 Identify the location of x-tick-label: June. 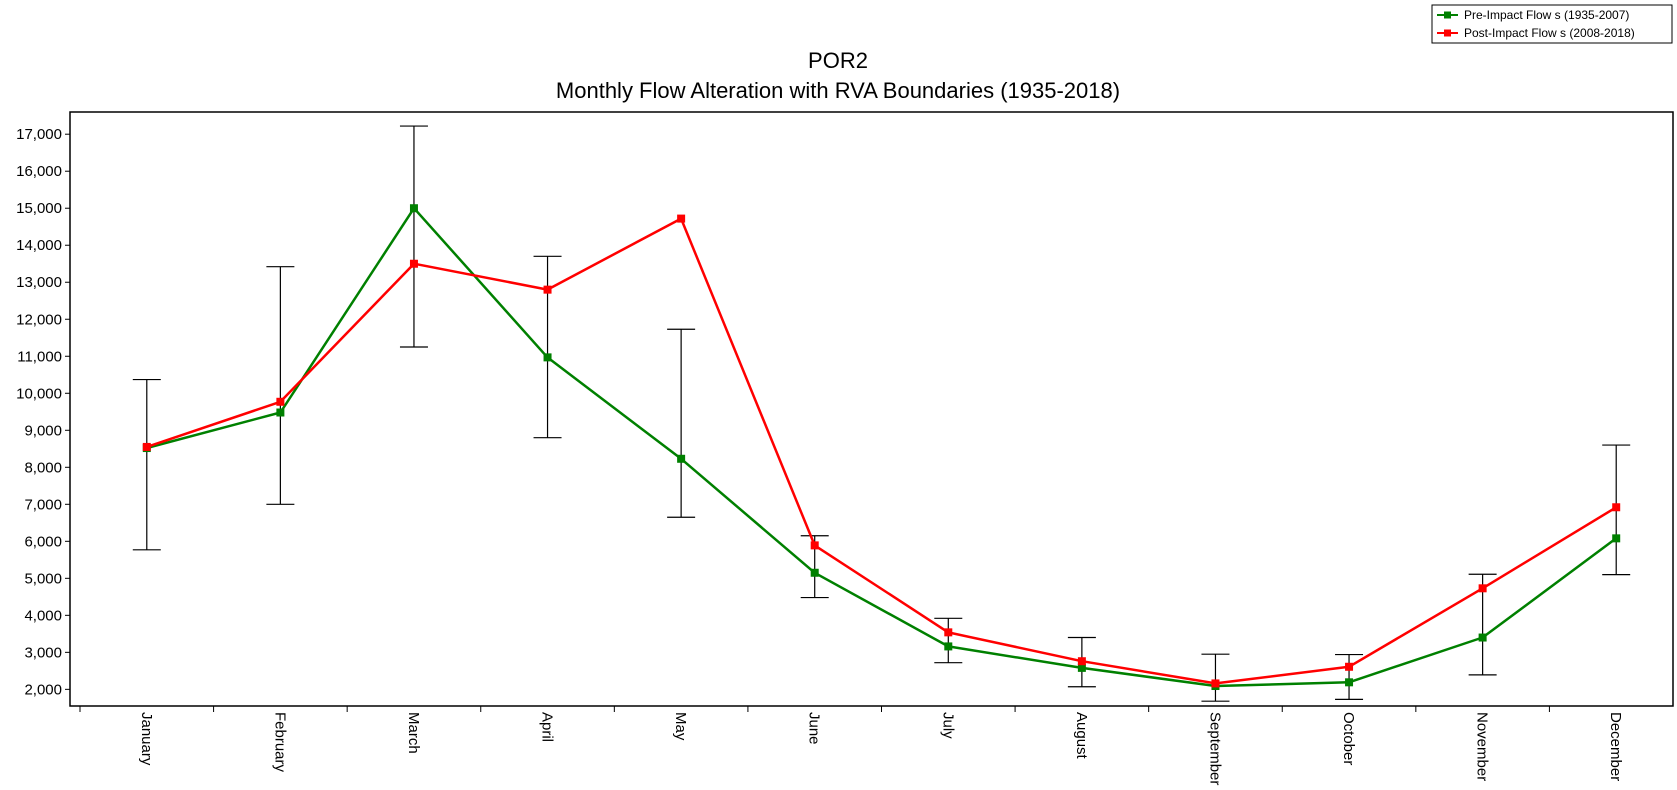
(814, 728).